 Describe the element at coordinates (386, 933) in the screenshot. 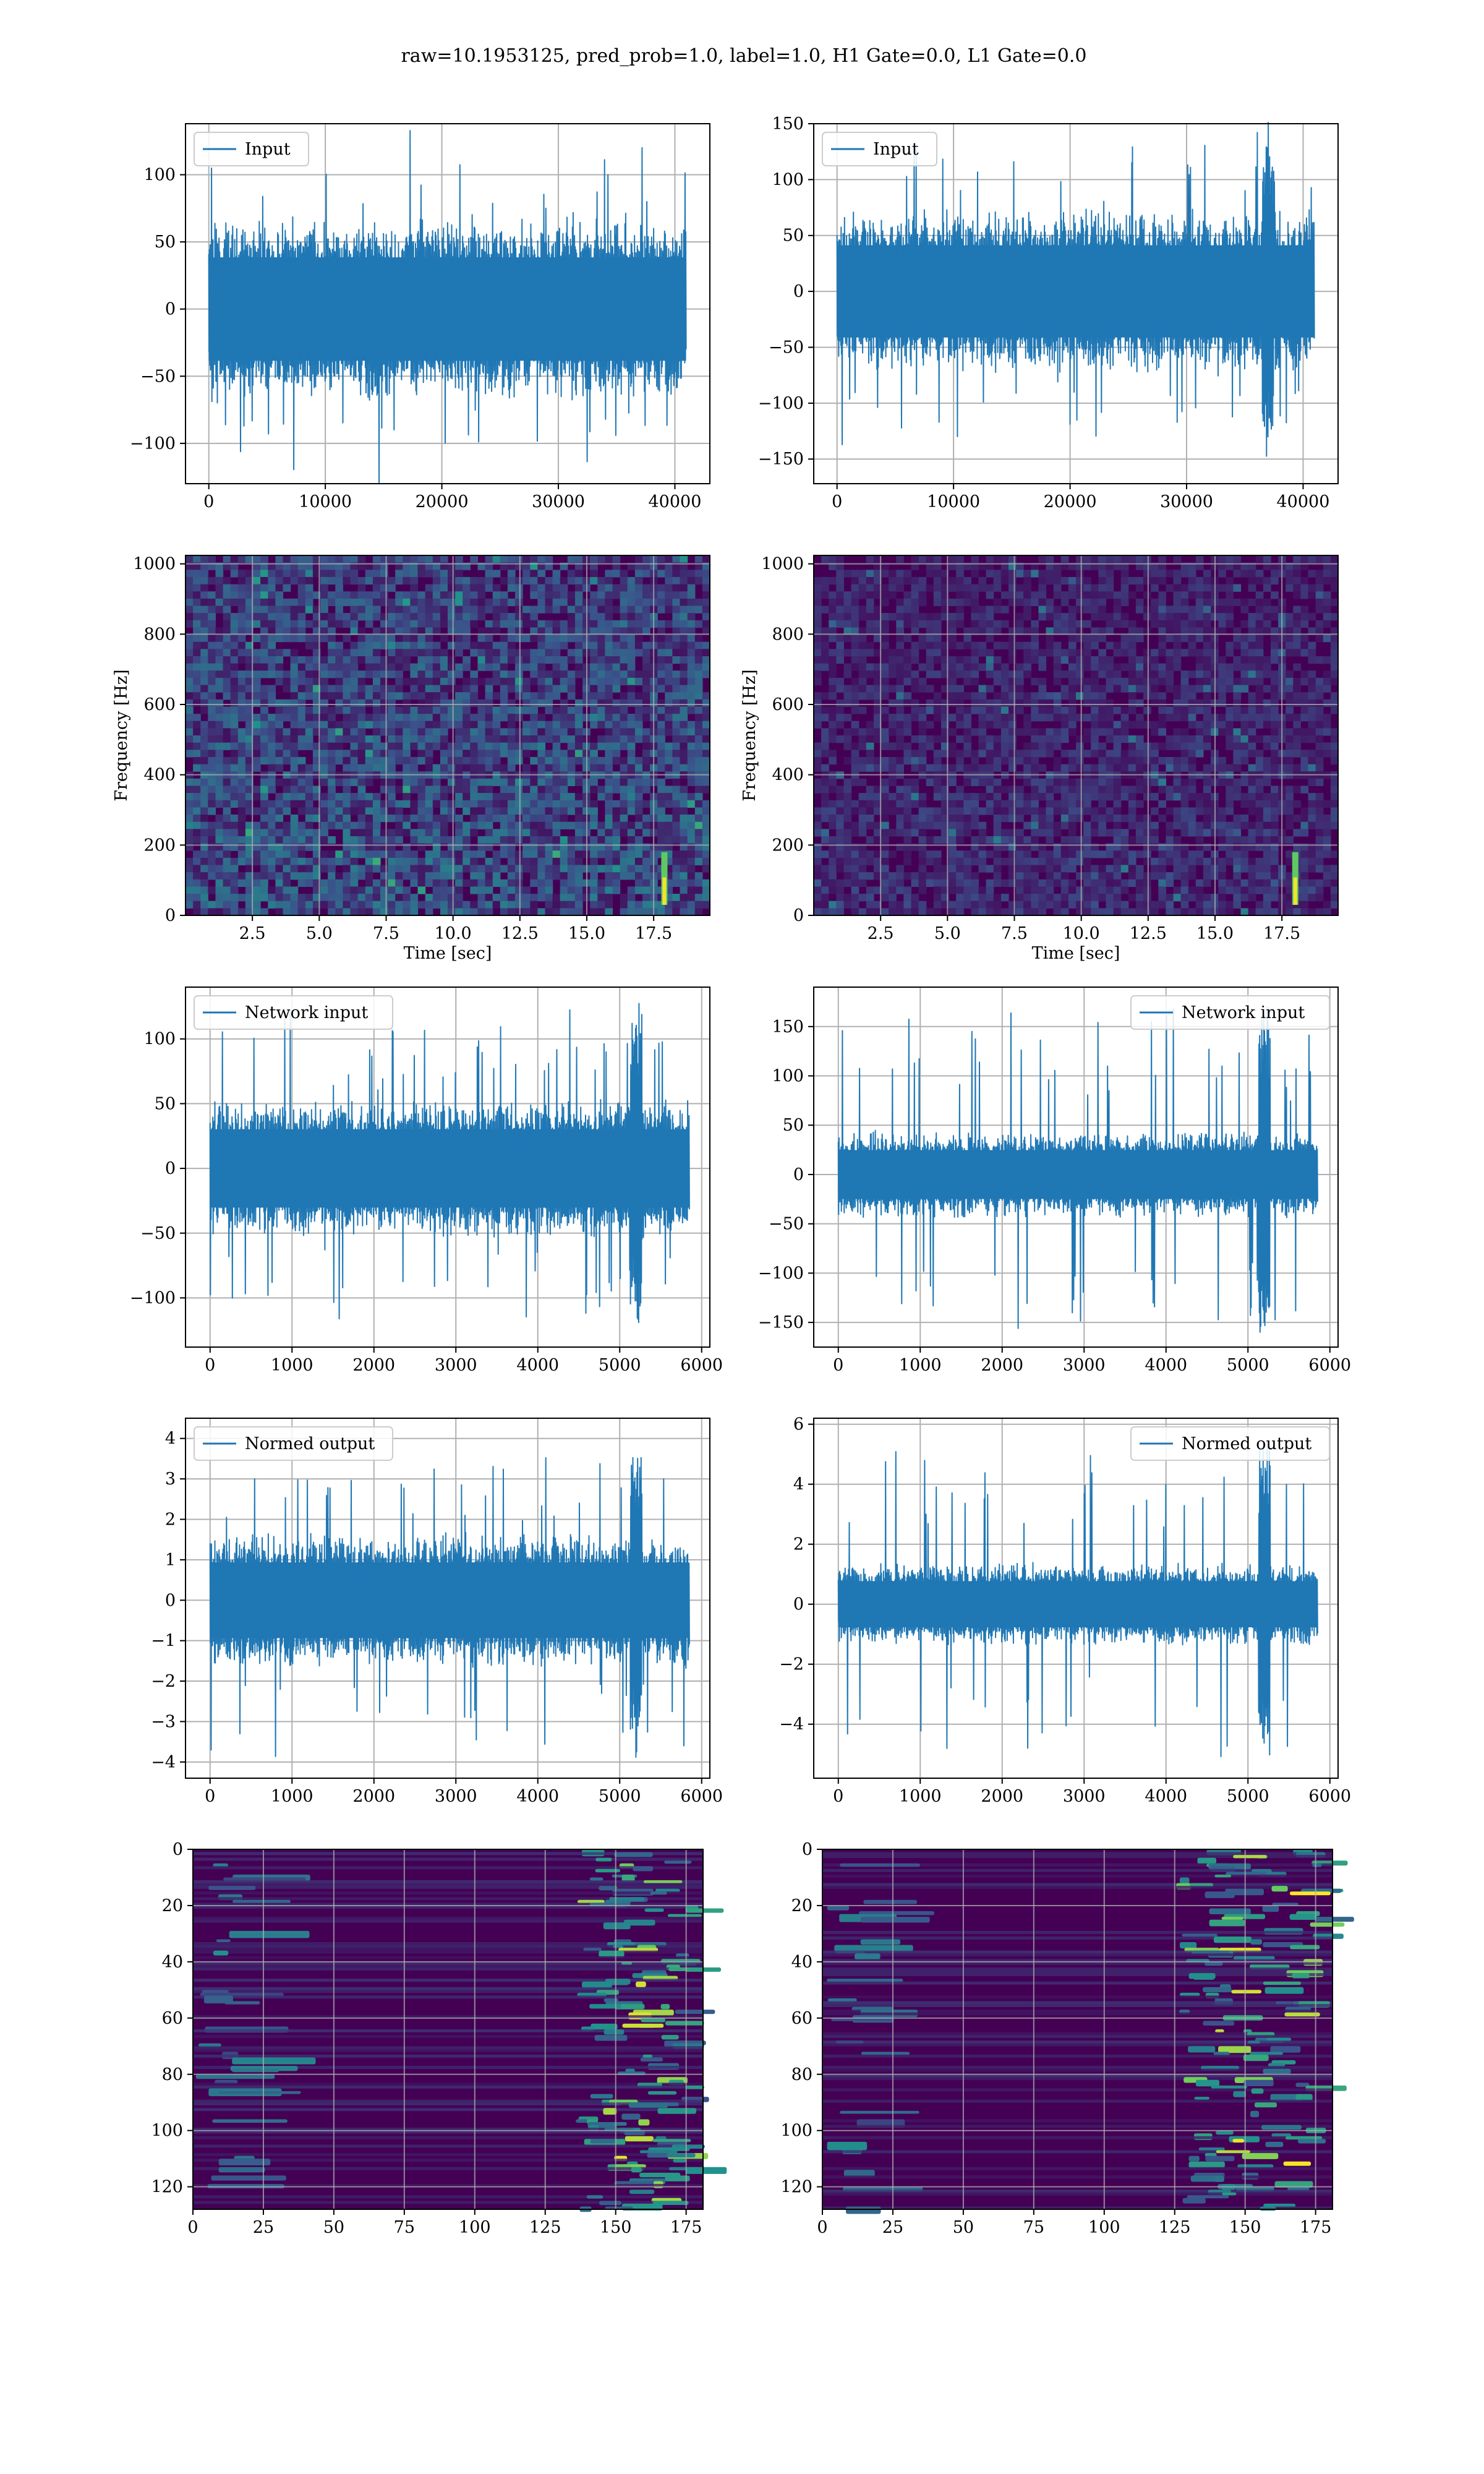

I see `x-tick-label: 7.5` at that location.